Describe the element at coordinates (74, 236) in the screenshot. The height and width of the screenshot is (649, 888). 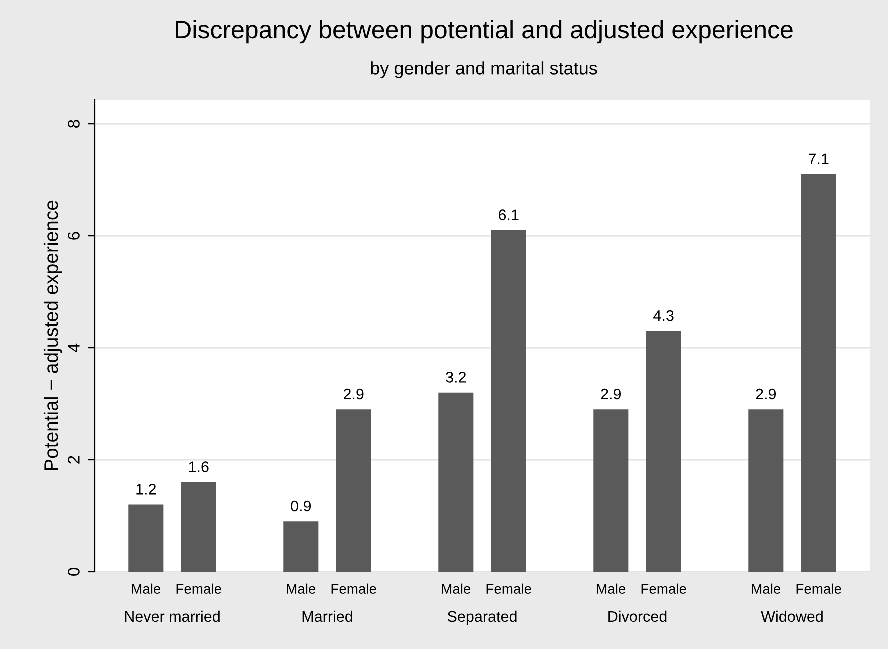
I see `y-tick-label: 6` at that location.